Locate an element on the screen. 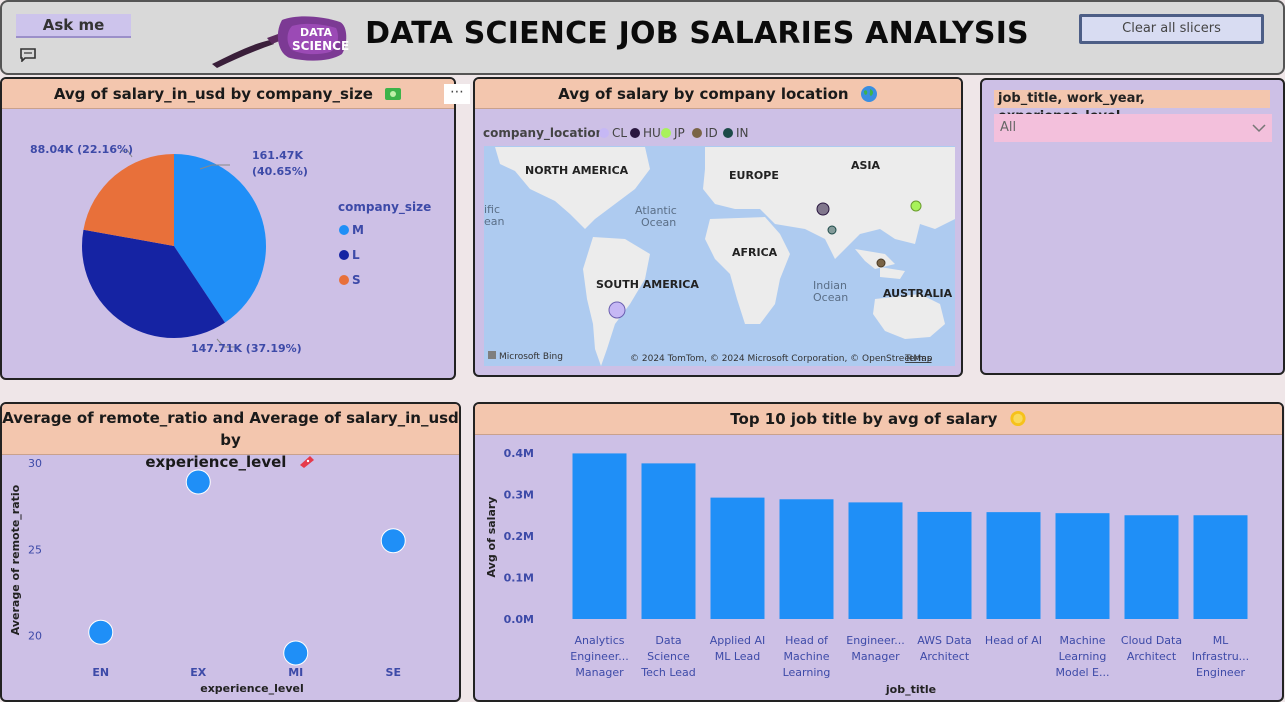  map-label-north-america: NORTH AMERICA is located at coordinates (577, 170).